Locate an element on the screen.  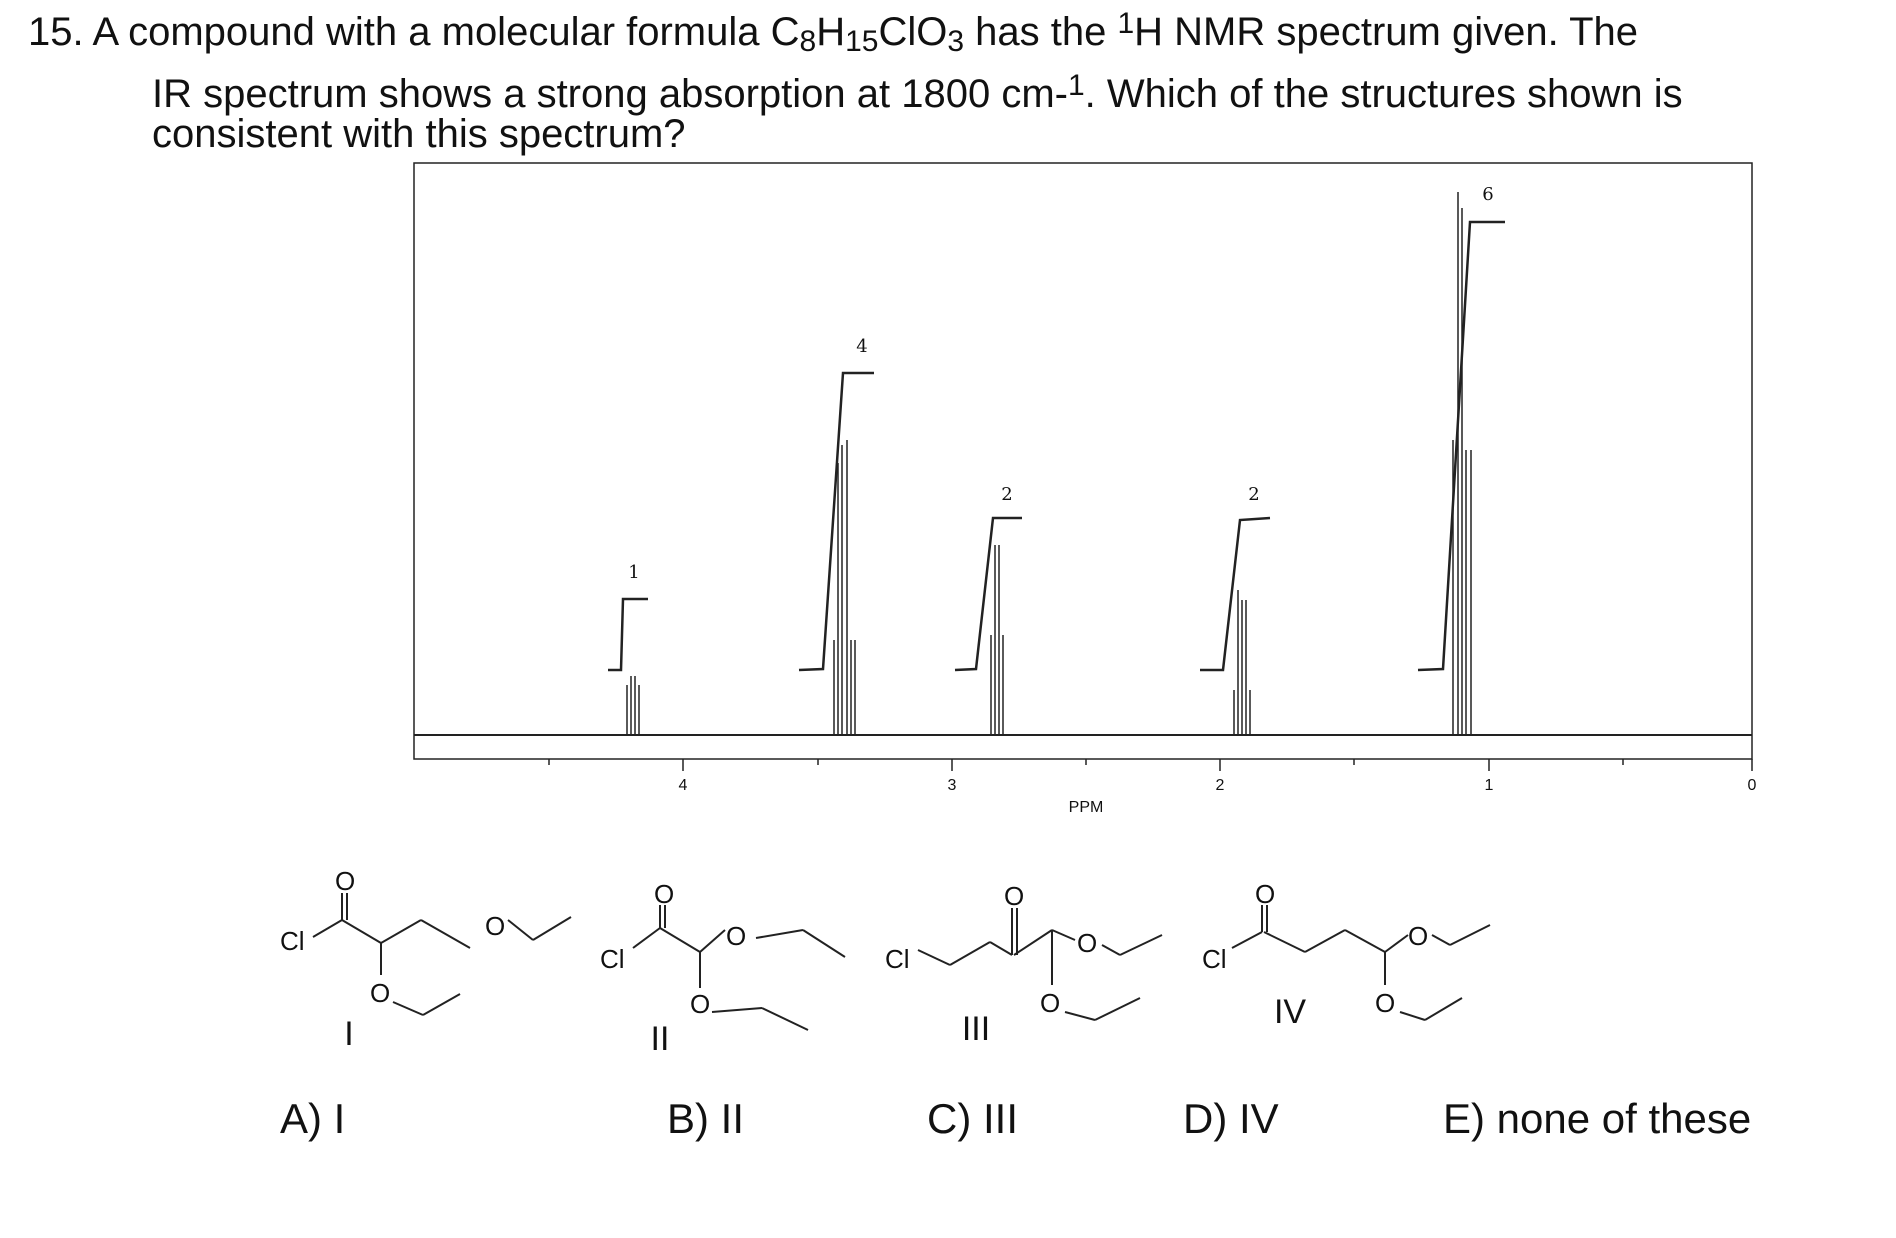
structure-IV-o-ether-2: O is located at coordinates (1385, 1003).